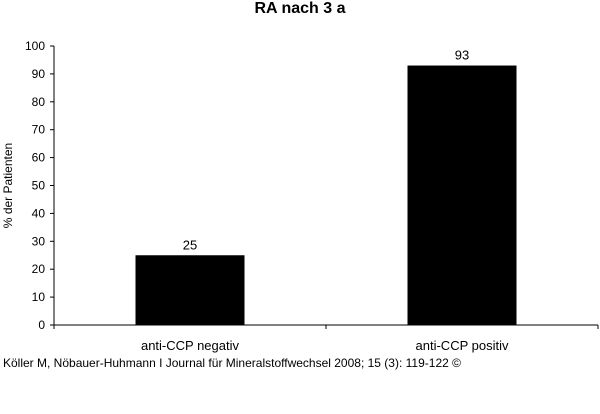 The height and width of the screenshot is (414, 600). Describe the element at coordinates (300, 8) in the screenshot. I see `chart-title: RA nach 3 a` at that location.